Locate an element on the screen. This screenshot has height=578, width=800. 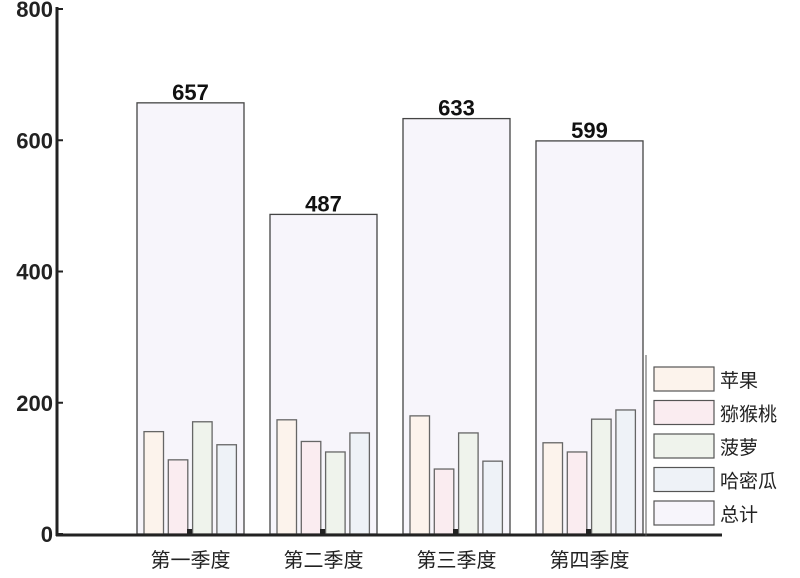
data-label: 633 is located at coordinates (456, 108).